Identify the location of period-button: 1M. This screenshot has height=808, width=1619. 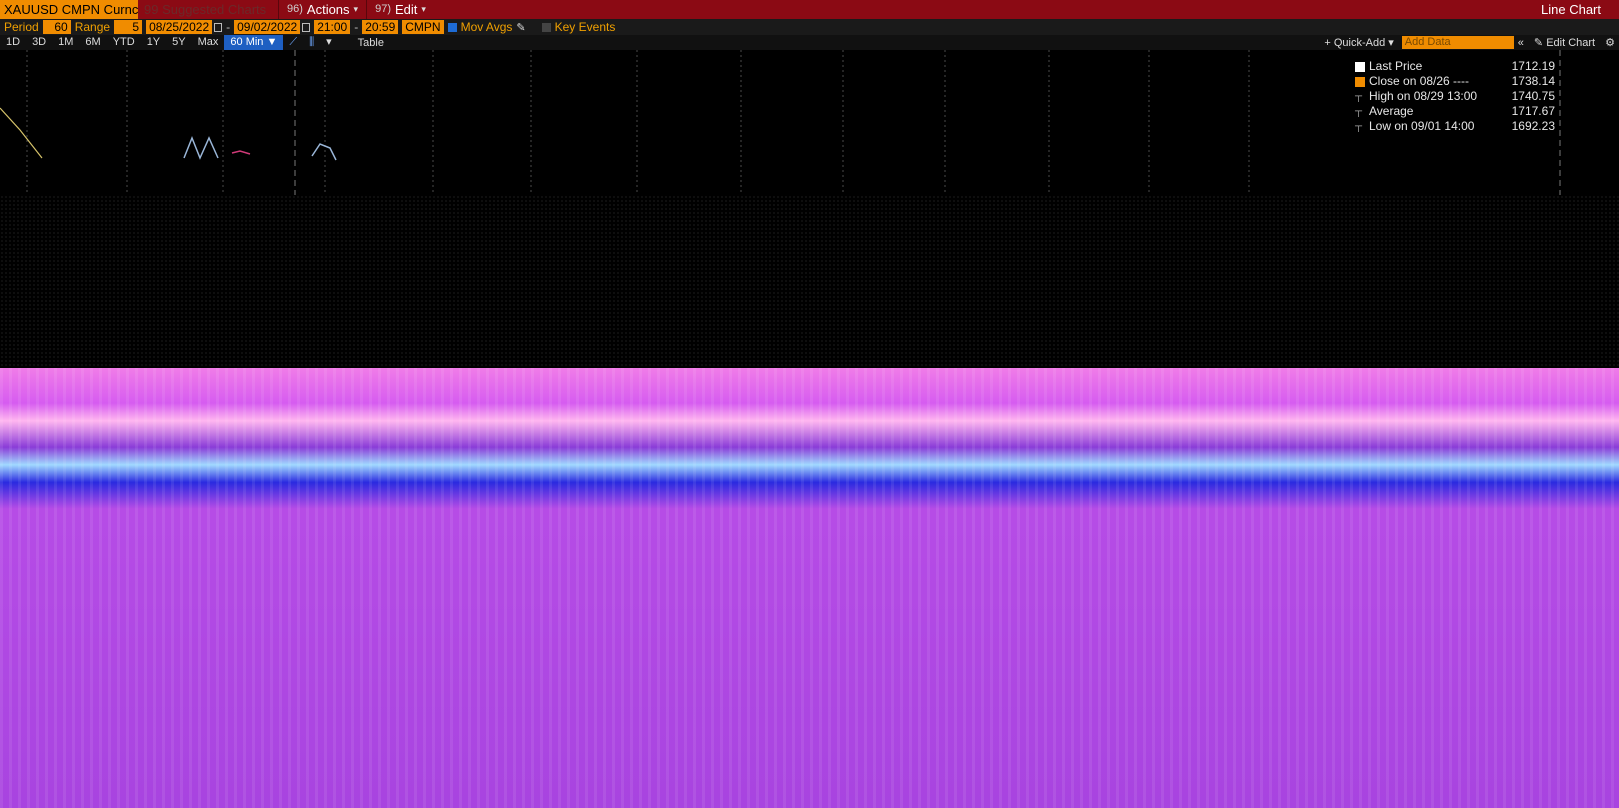
(66, 42).